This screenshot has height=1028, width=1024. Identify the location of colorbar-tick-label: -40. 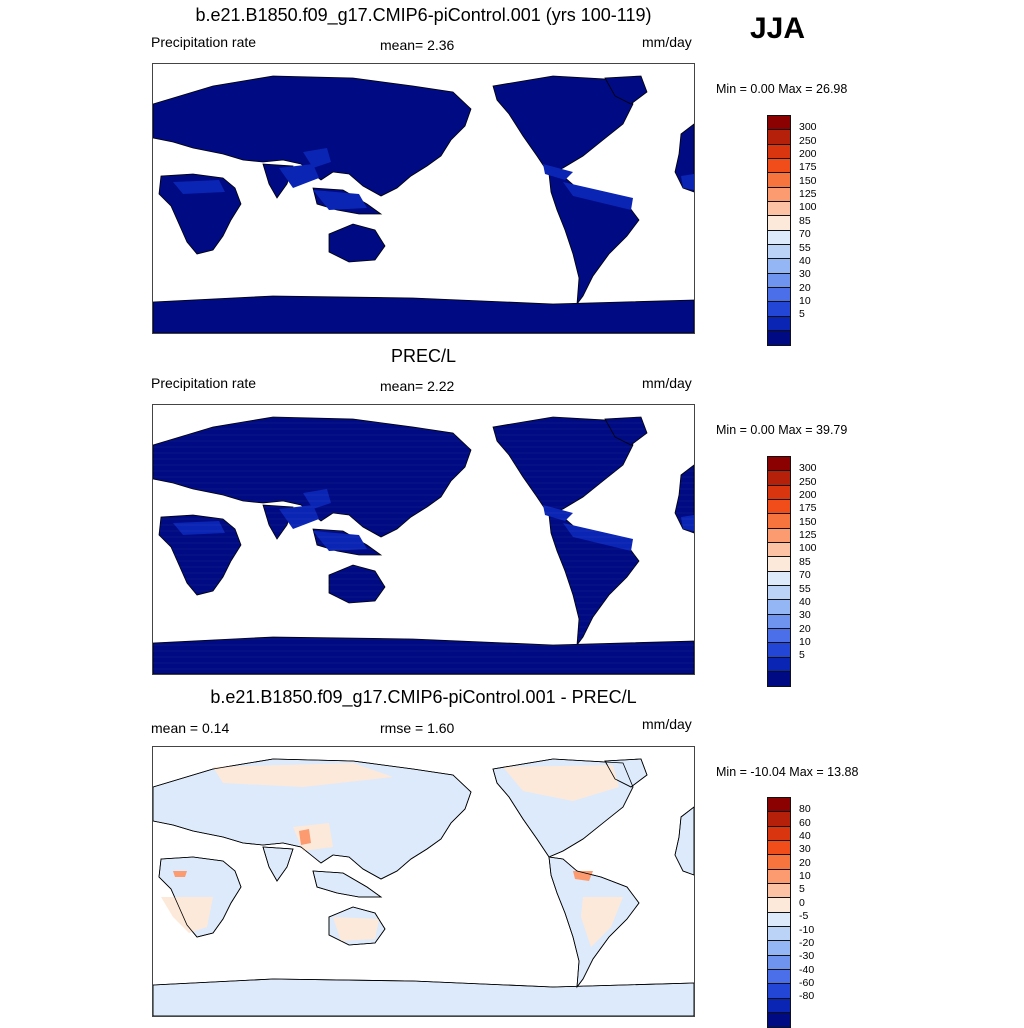
(807, 969).